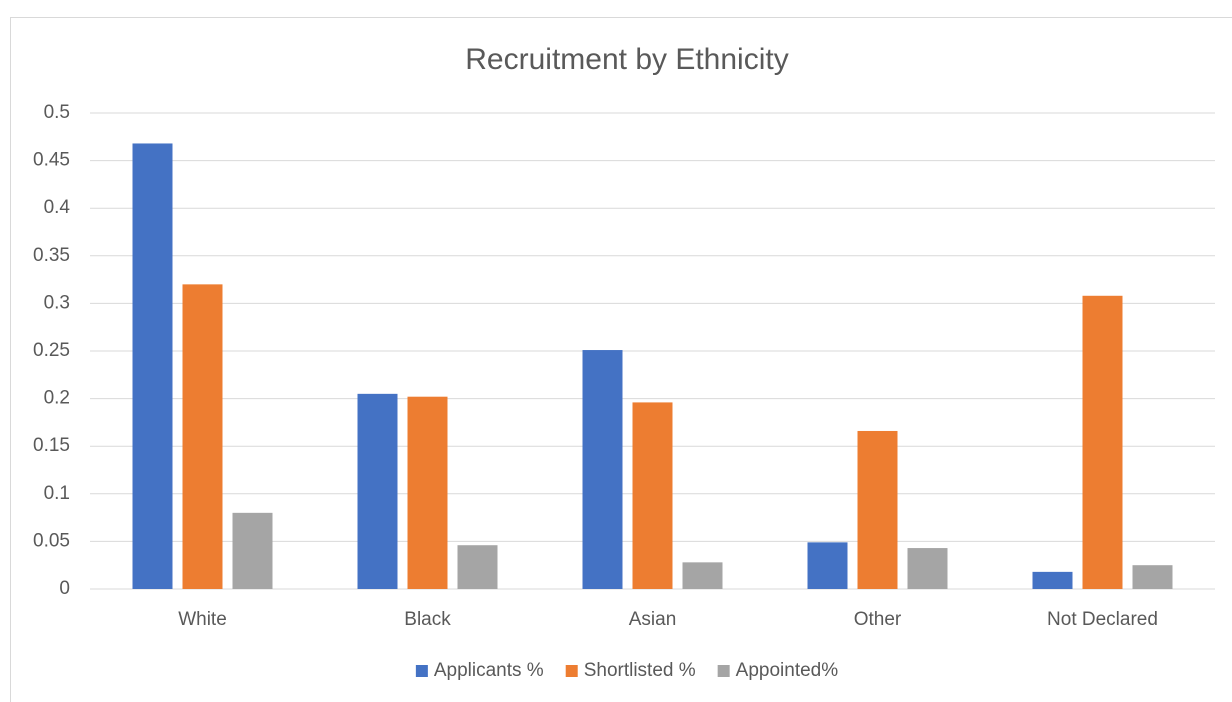  What do you see at coordinates (57, 112) in the screenshot?
I see `y-tick-label: 0.5` at bounding box center [57, 112].